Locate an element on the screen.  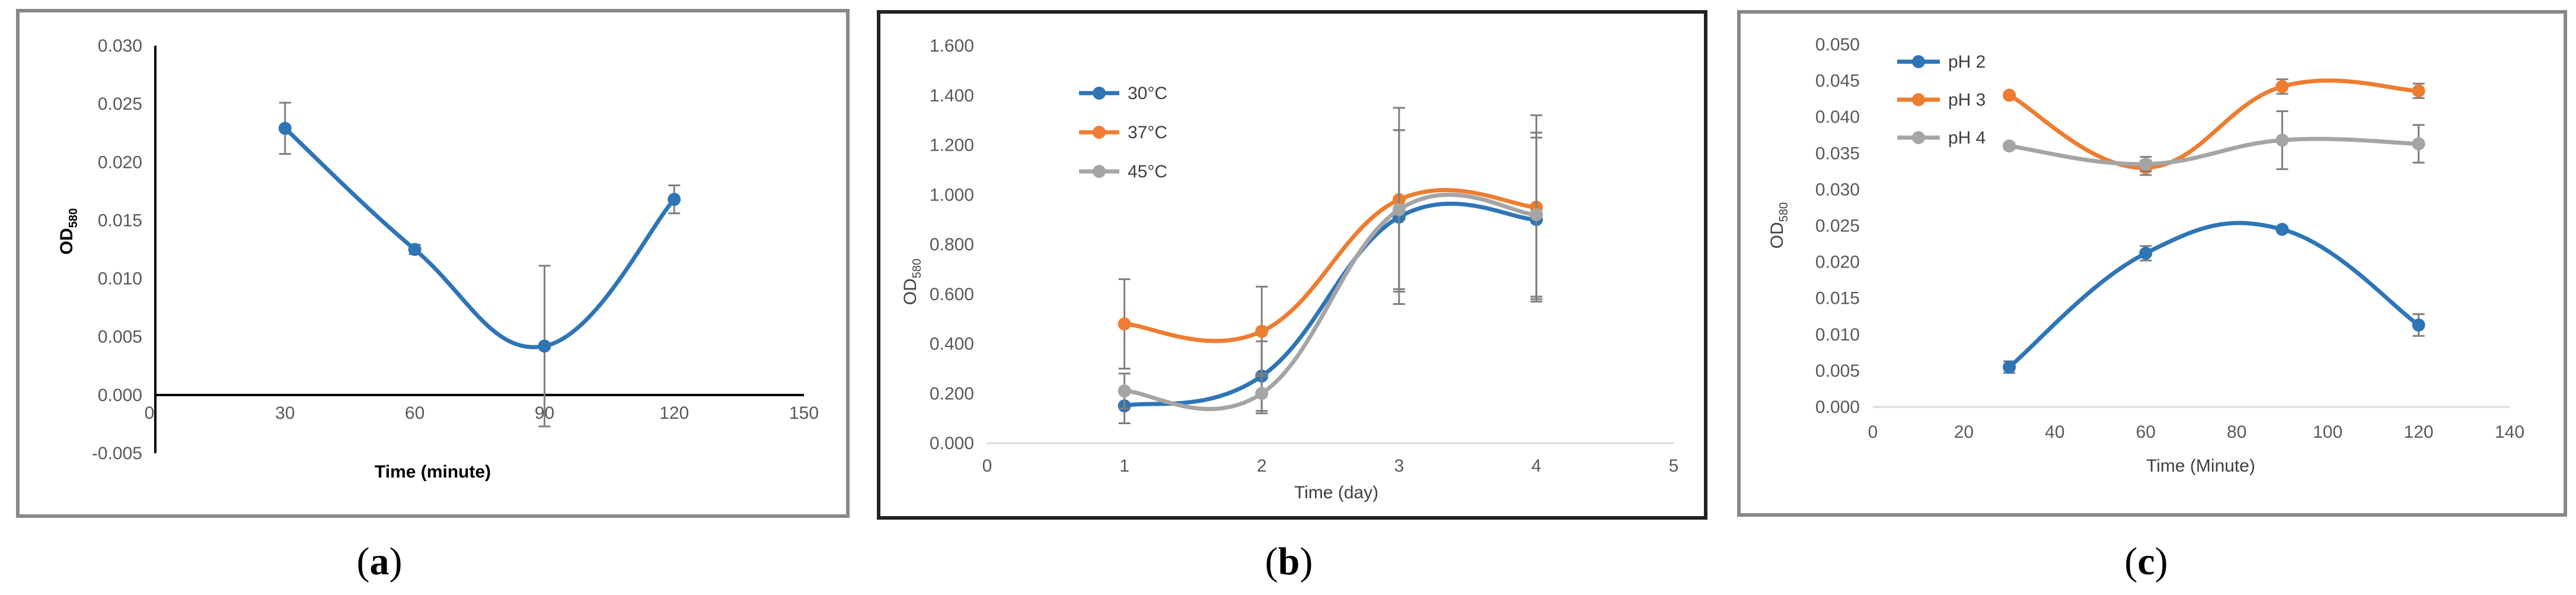
panel-c-xtick-label: 40 is located at coordinates (2054, 432).